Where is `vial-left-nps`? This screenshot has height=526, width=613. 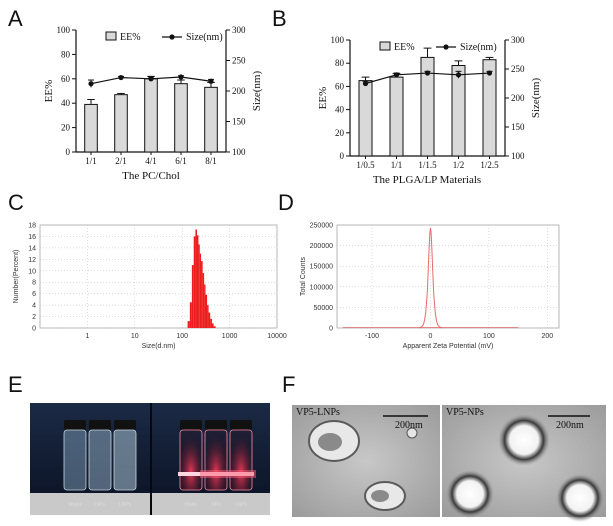
vial-left-nps is located at coordinates (100, 455).